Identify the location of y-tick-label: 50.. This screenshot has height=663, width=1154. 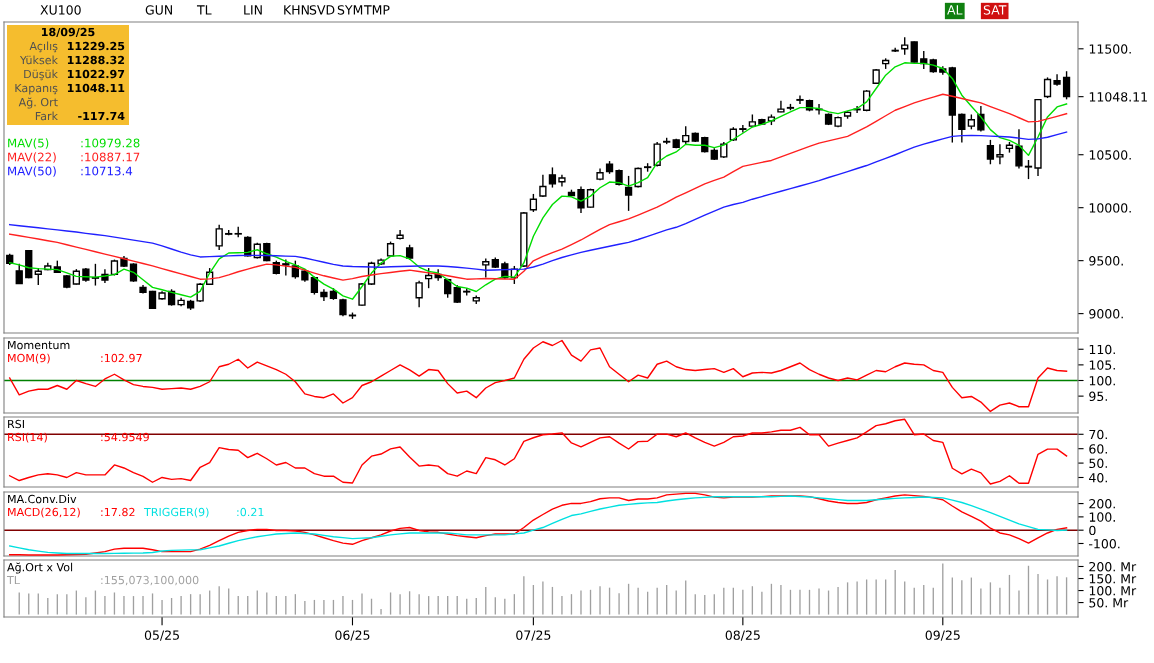
(1098, 463).